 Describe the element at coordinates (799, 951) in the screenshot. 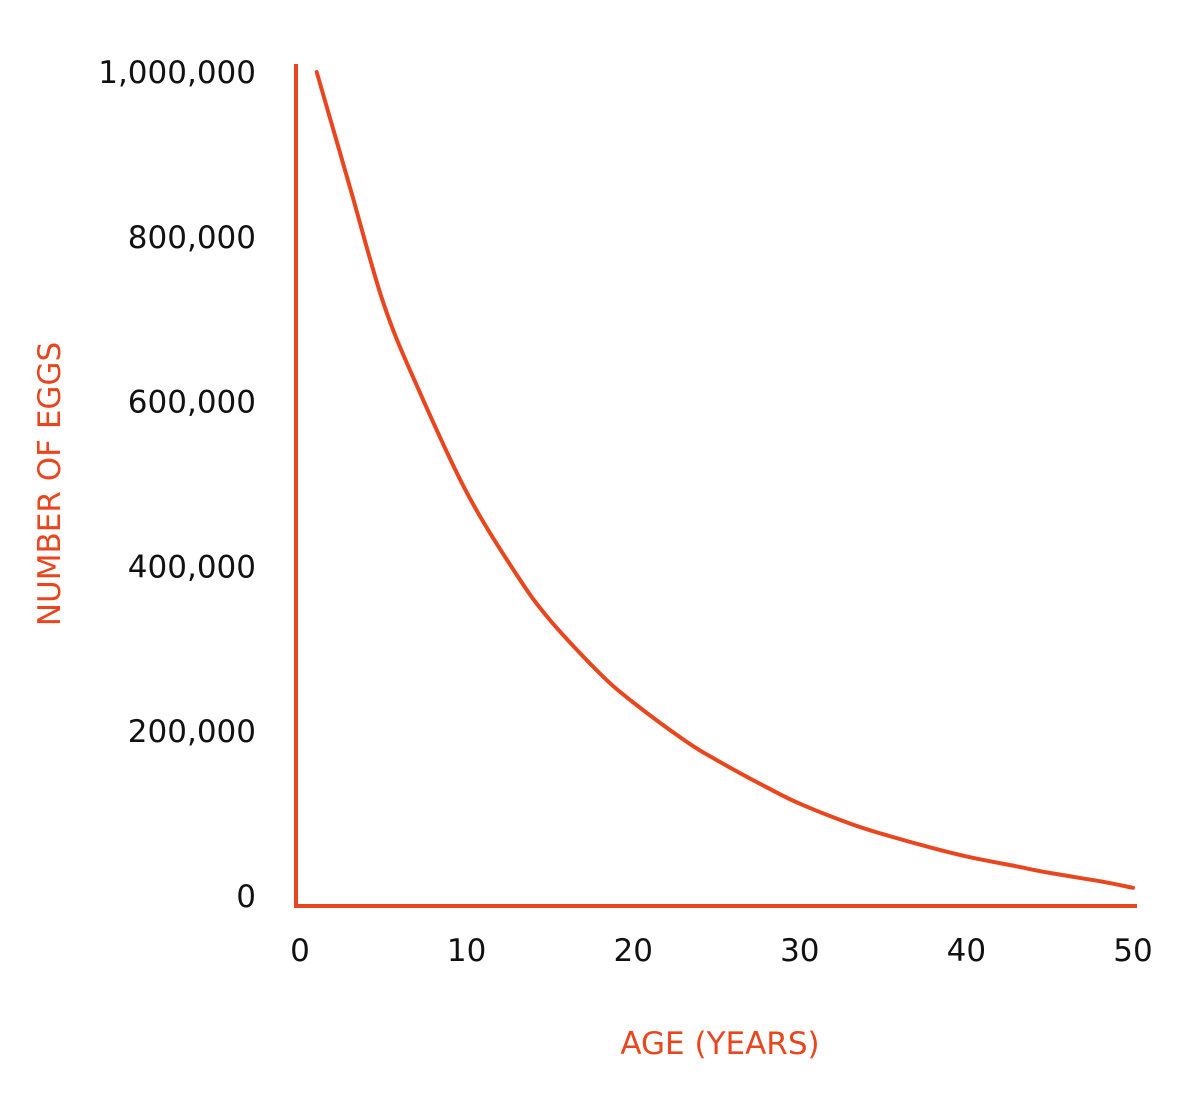

I see `x-tick-label: 30` at that location.